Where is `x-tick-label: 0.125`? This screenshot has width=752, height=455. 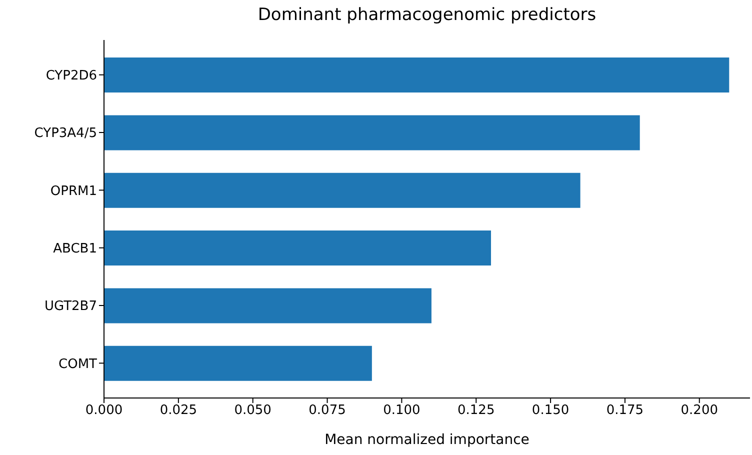 x-tick-label: 0.125 is located at coordinates (476, 410).